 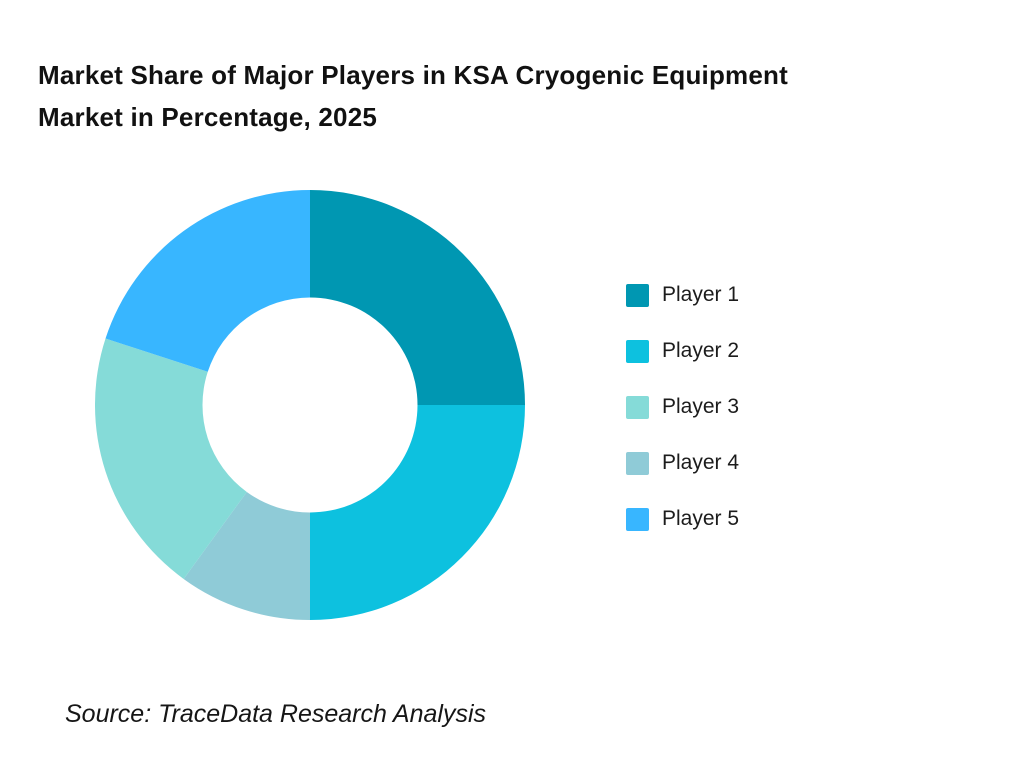 What do you see at coordinates (701, 462) in the screenshot?
I see `legend-label-player-4: Player 4` at bounding box center [701, 462].